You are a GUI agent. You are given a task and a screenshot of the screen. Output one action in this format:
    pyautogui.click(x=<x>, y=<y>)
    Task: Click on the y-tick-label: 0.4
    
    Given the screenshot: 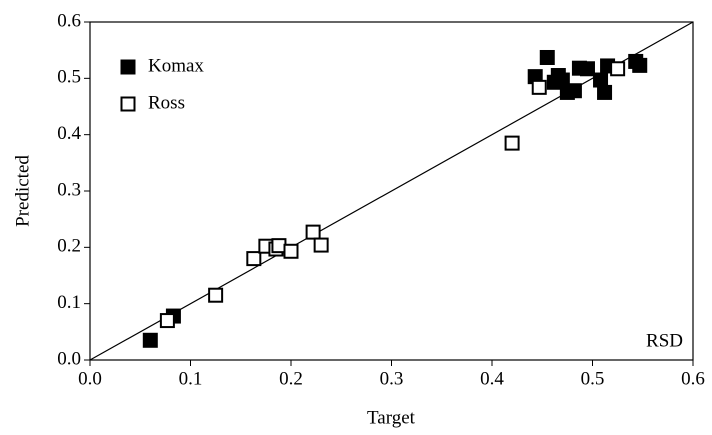 What is the action you would take?
    pyautogui.click(x=69, y=133)
    